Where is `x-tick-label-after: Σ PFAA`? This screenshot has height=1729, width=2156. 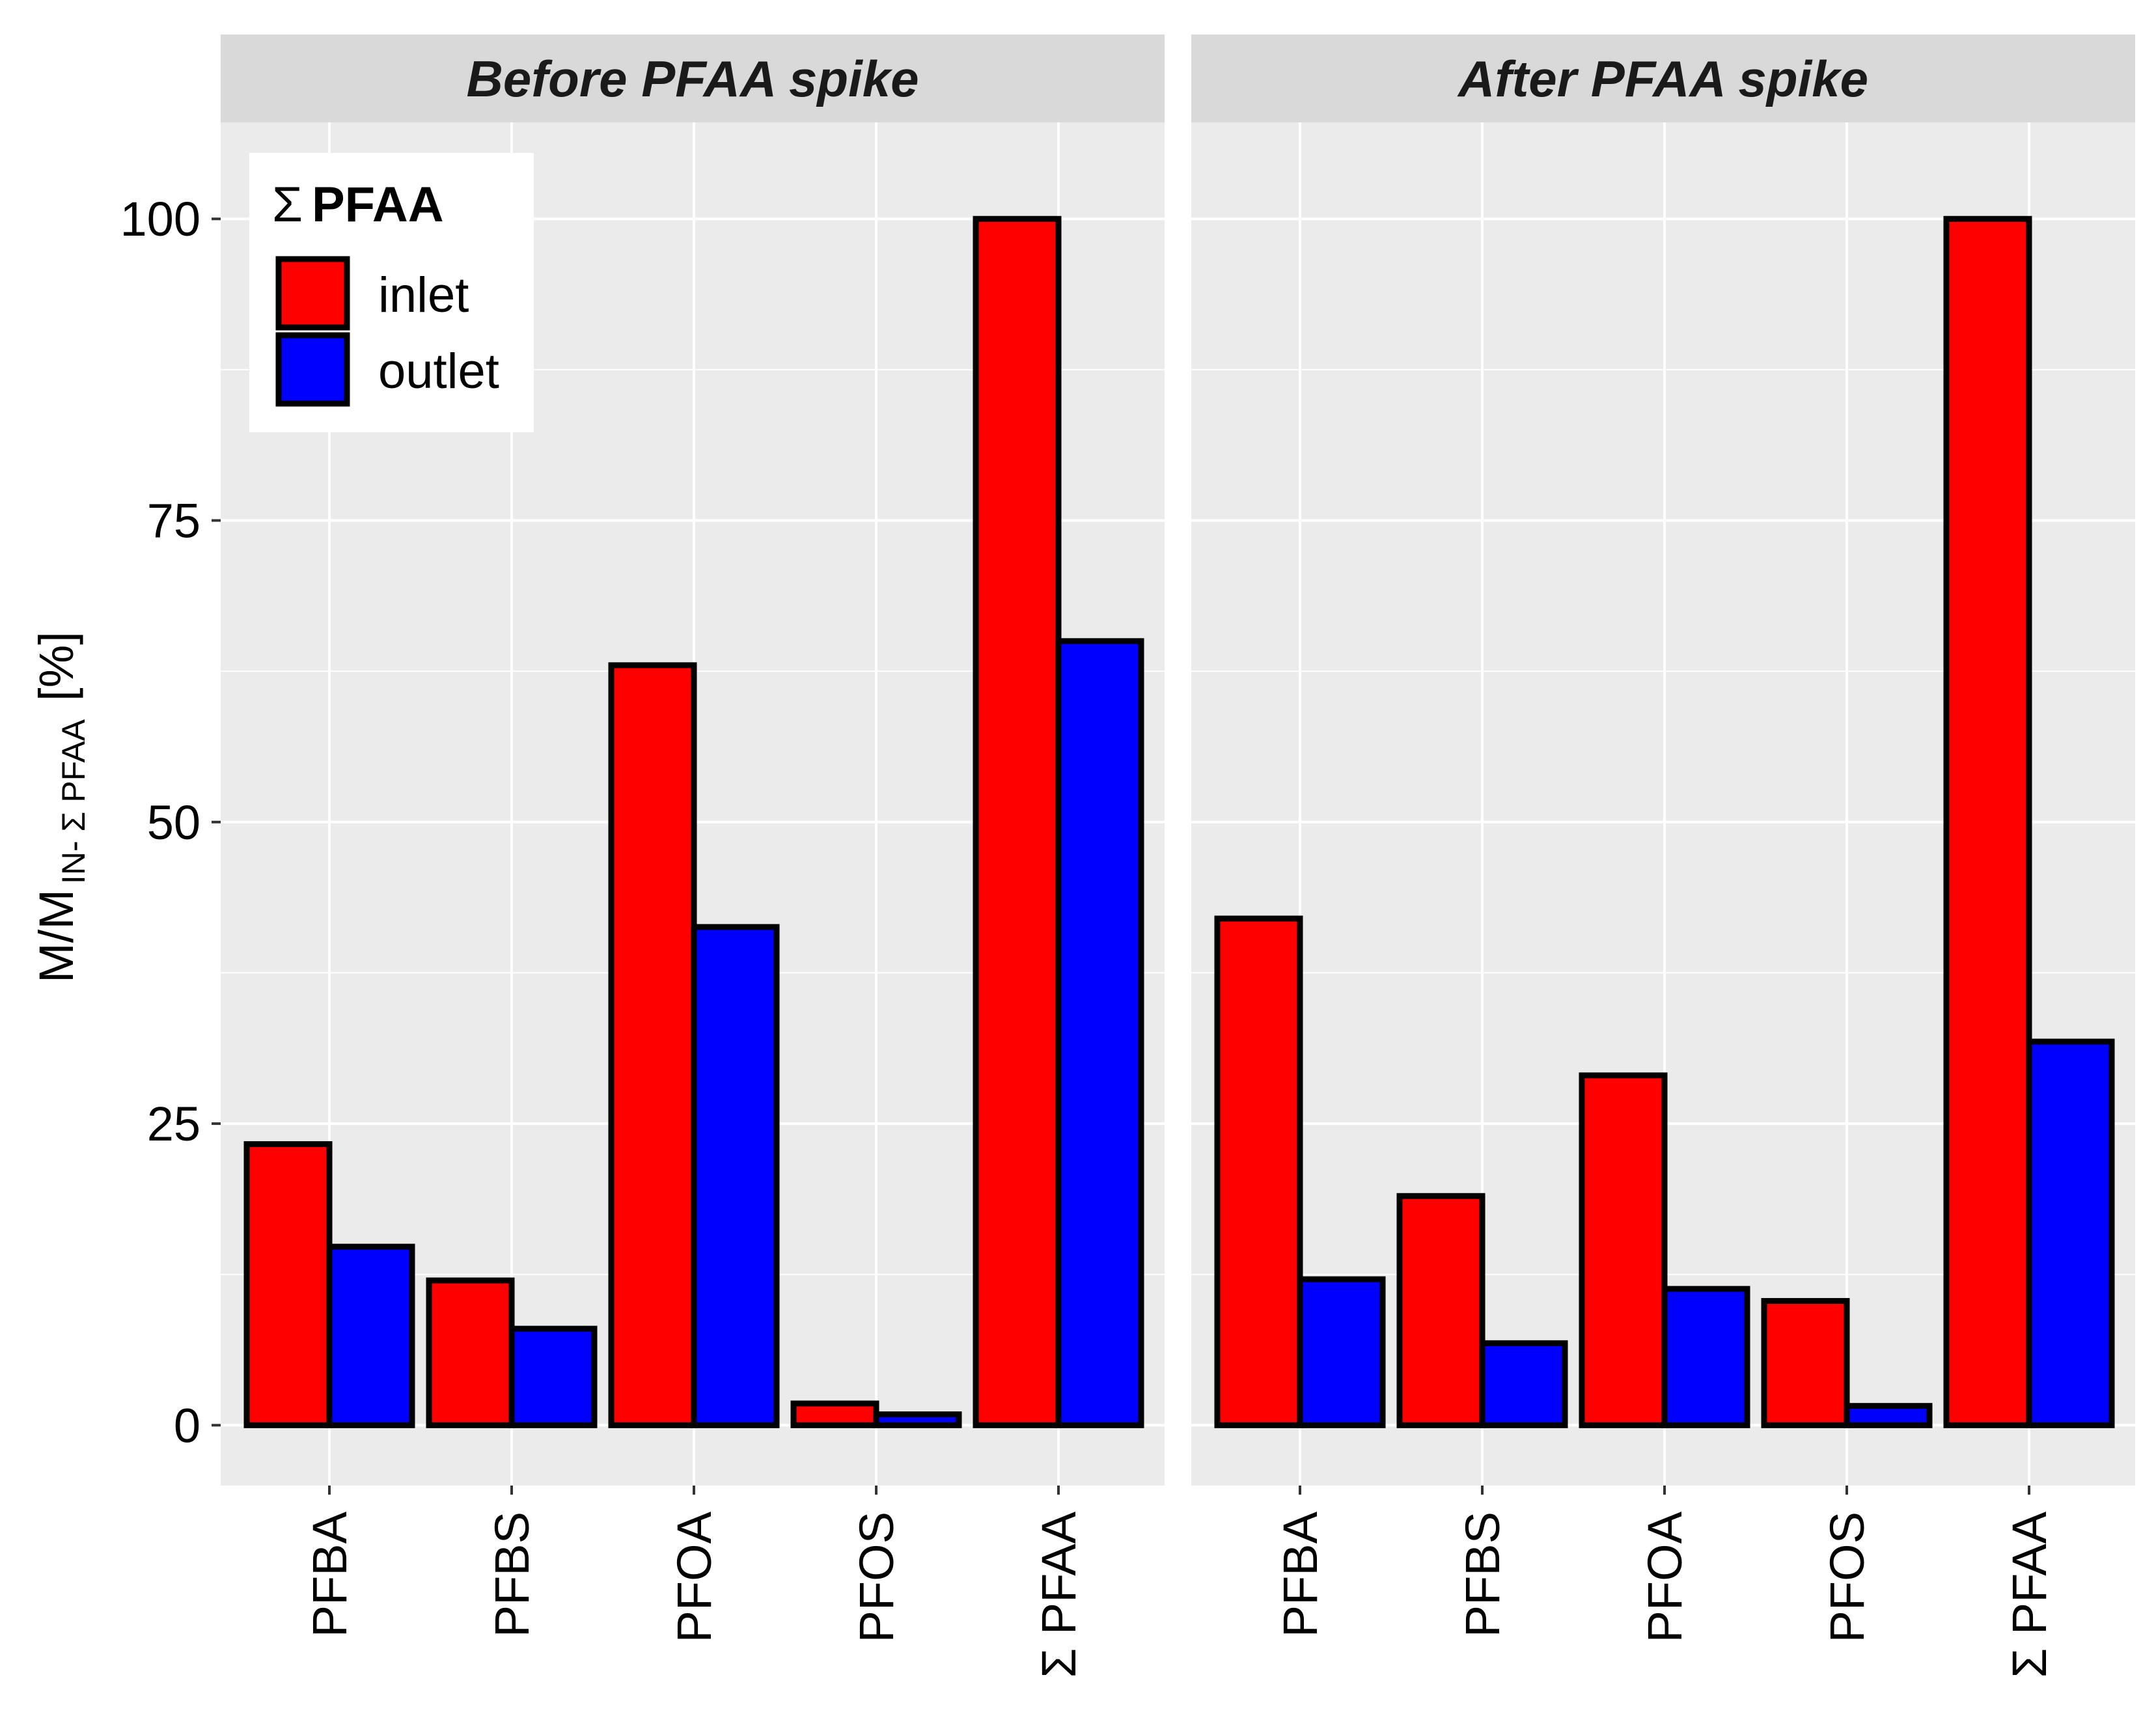 x-tick-label-after: Σ PFAA is located at coordinates (2029, 1594).